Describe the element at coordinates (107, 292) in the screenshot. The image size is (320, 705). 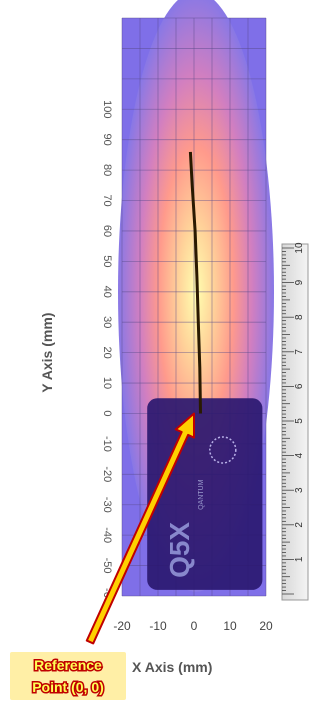
I see `y-tick-label: 40` at that location.